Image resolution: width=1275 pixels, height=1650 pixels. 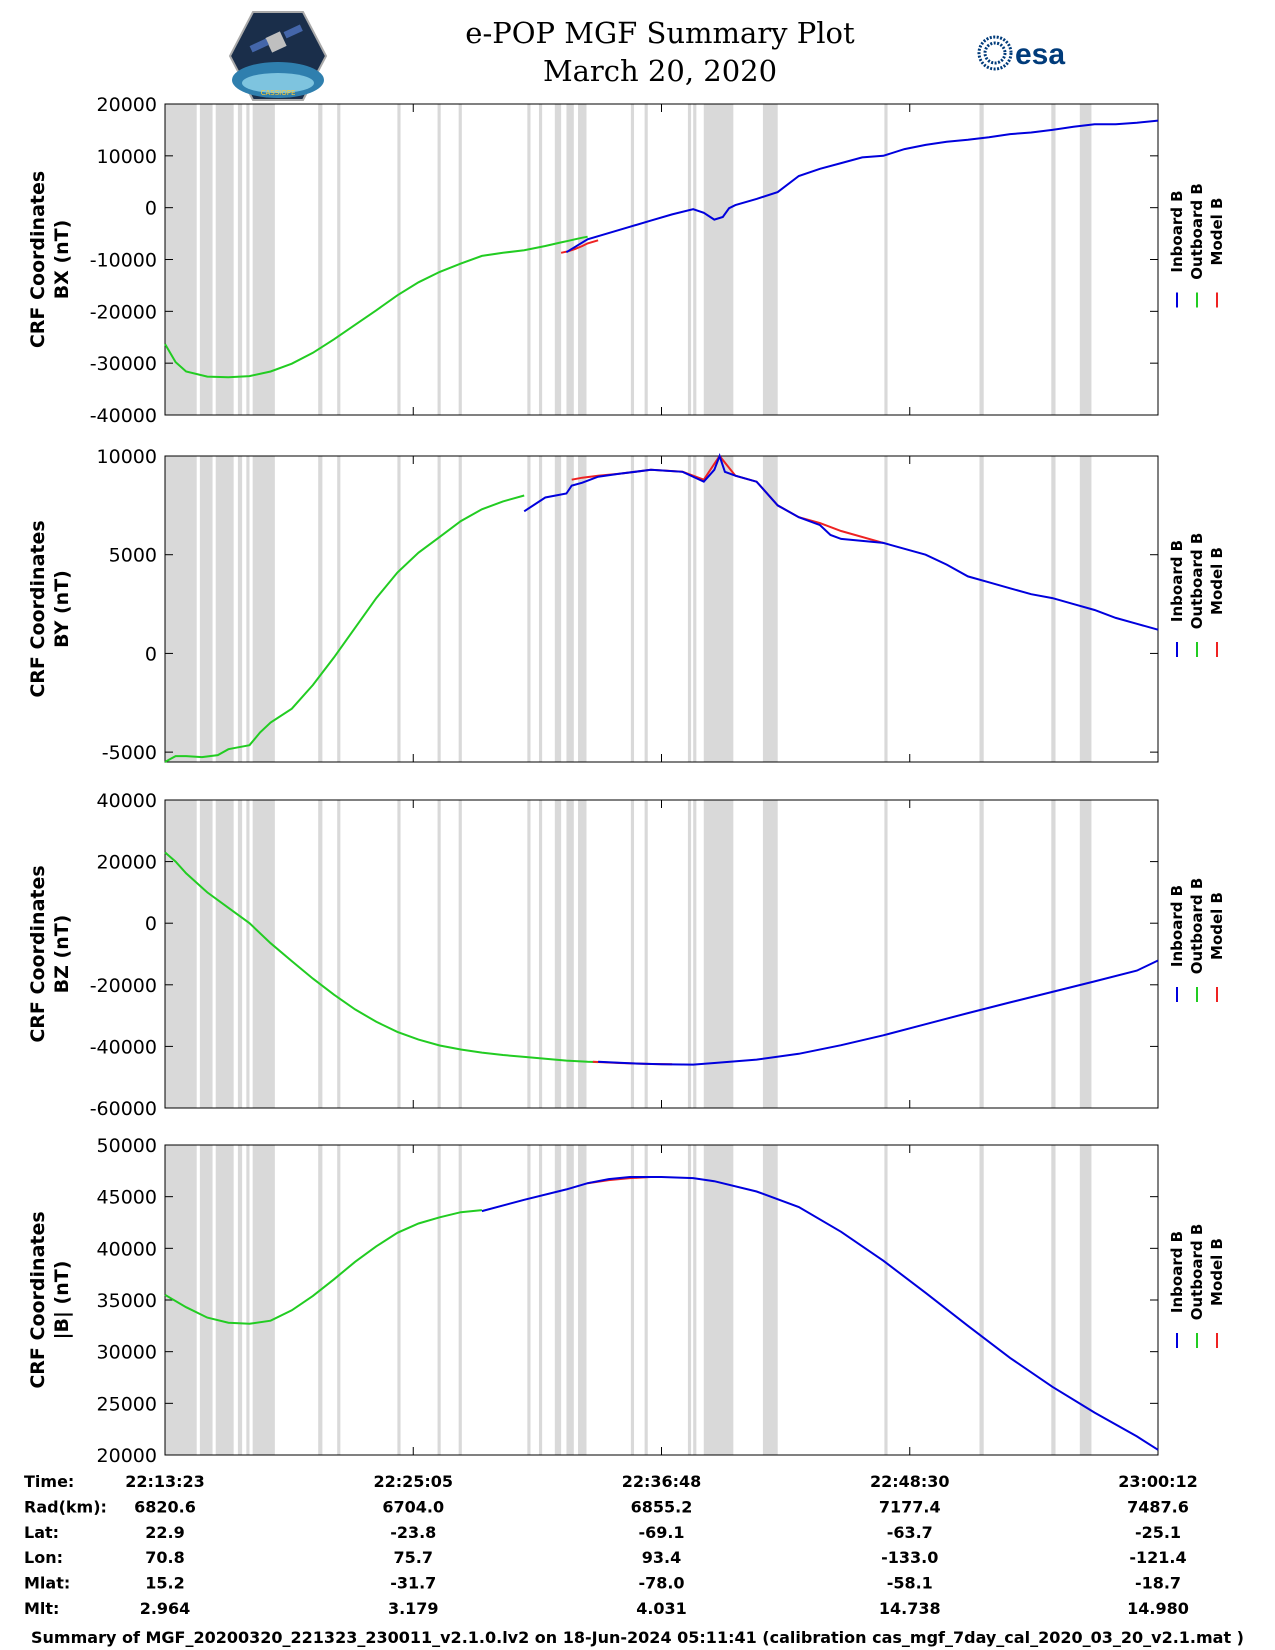 What do you see at coordinates (127, 1353) in the screenshot?
I see `y-tick-label: 30000` at bounding box center [127, 1353].